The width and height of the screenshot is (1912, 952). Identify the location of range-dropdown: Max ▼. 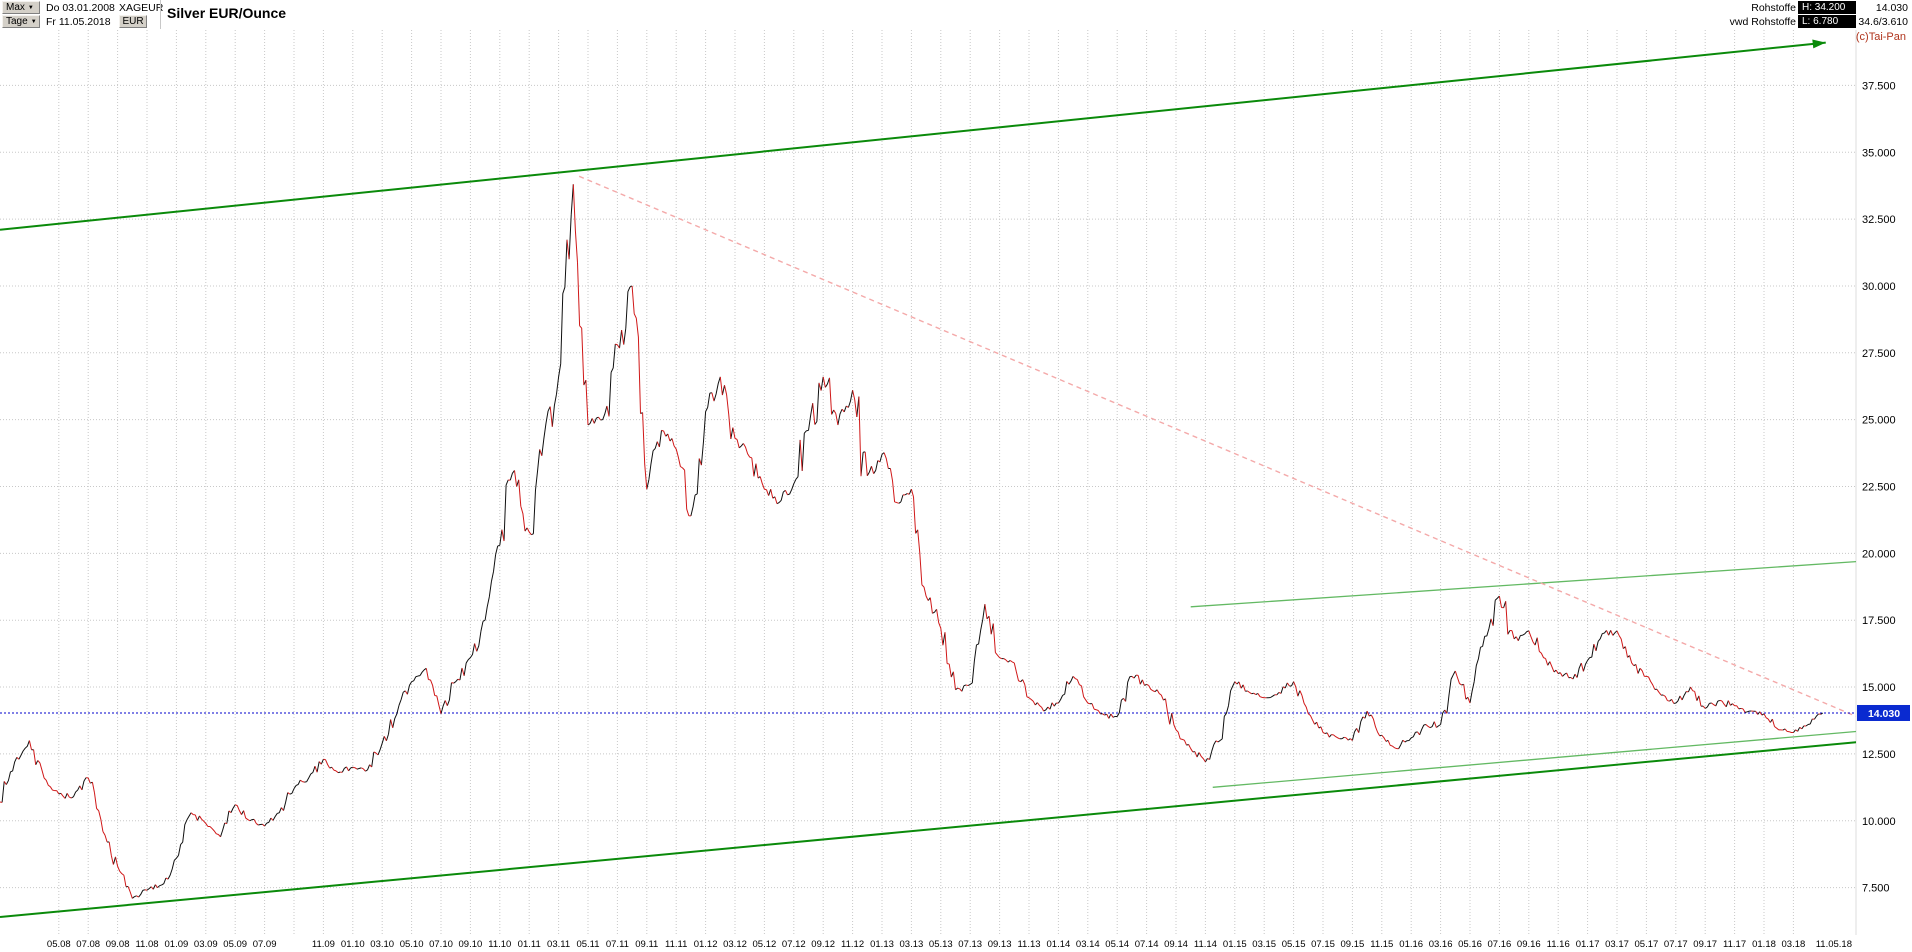
(21, 7).